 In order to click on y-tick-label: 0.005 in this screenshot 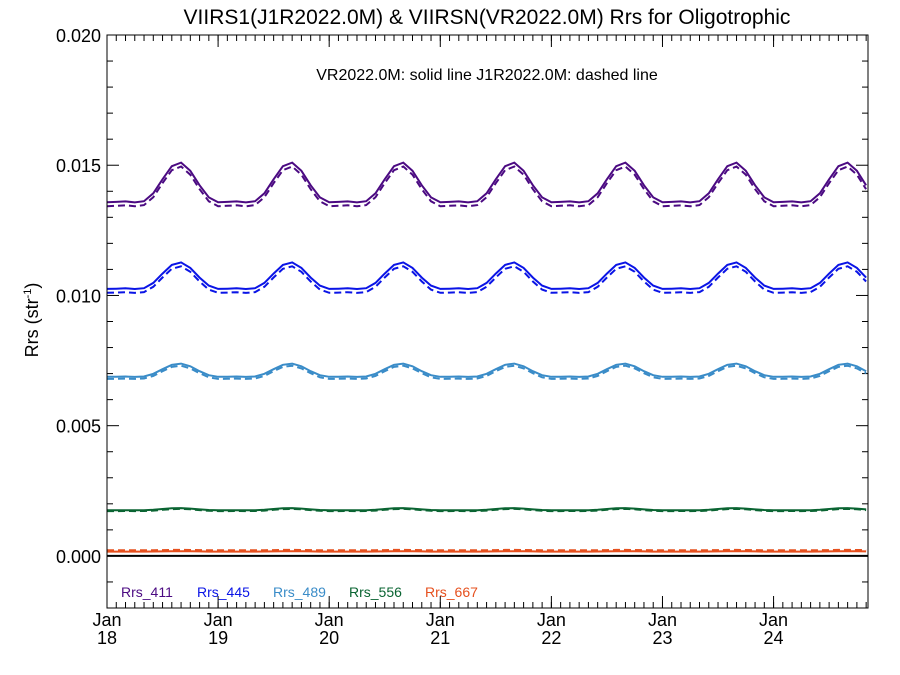, I will do `click(78, 427)`.